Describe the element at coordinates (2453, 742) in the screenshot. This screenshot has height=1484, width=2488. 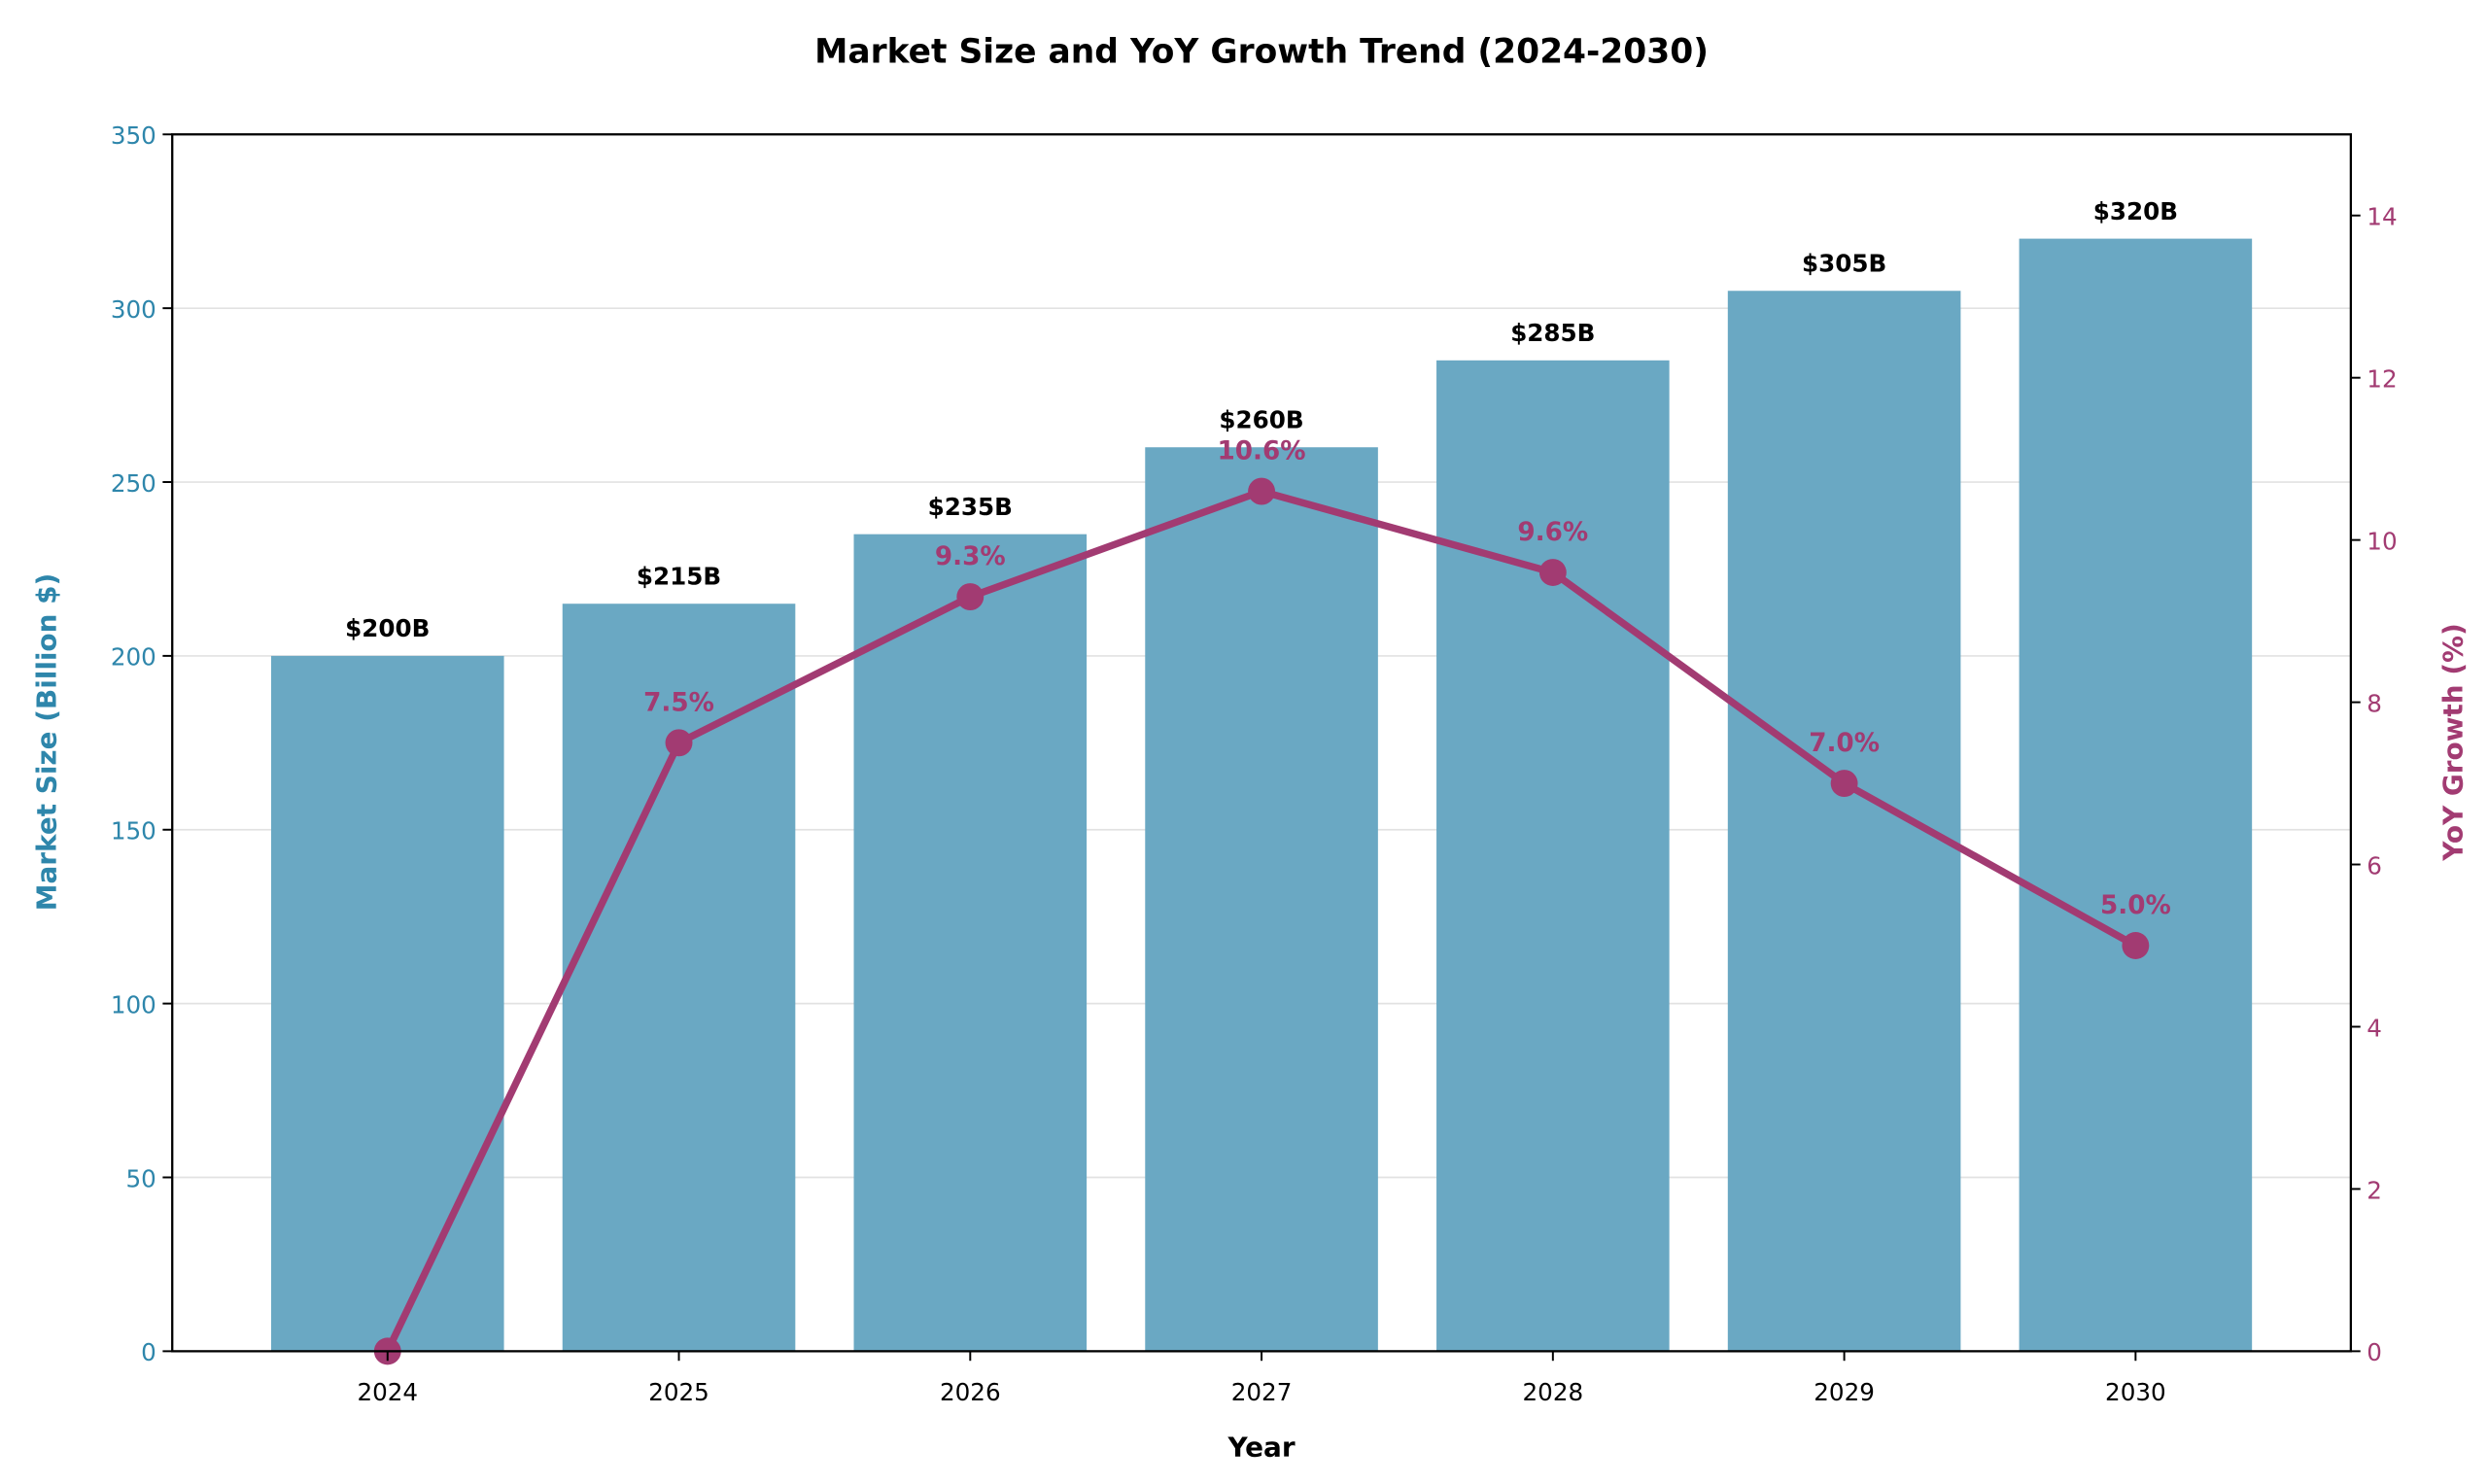
I see `y-axis-right-label: YoY Growth (%)` at that location.